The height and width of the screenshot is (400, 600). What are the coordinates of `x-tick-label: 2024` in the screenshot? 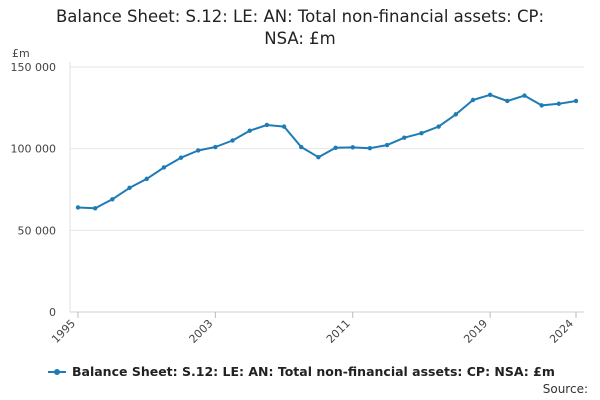 It's located at (561, 331).